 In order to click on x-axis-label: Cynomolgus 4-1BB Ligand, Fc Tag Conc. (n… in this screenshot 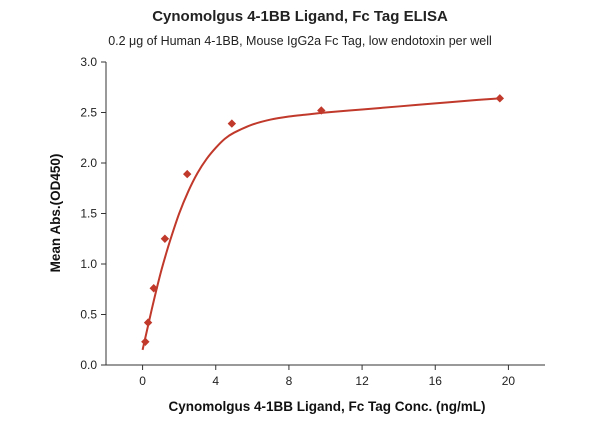, I will do `click(327, 406)`.